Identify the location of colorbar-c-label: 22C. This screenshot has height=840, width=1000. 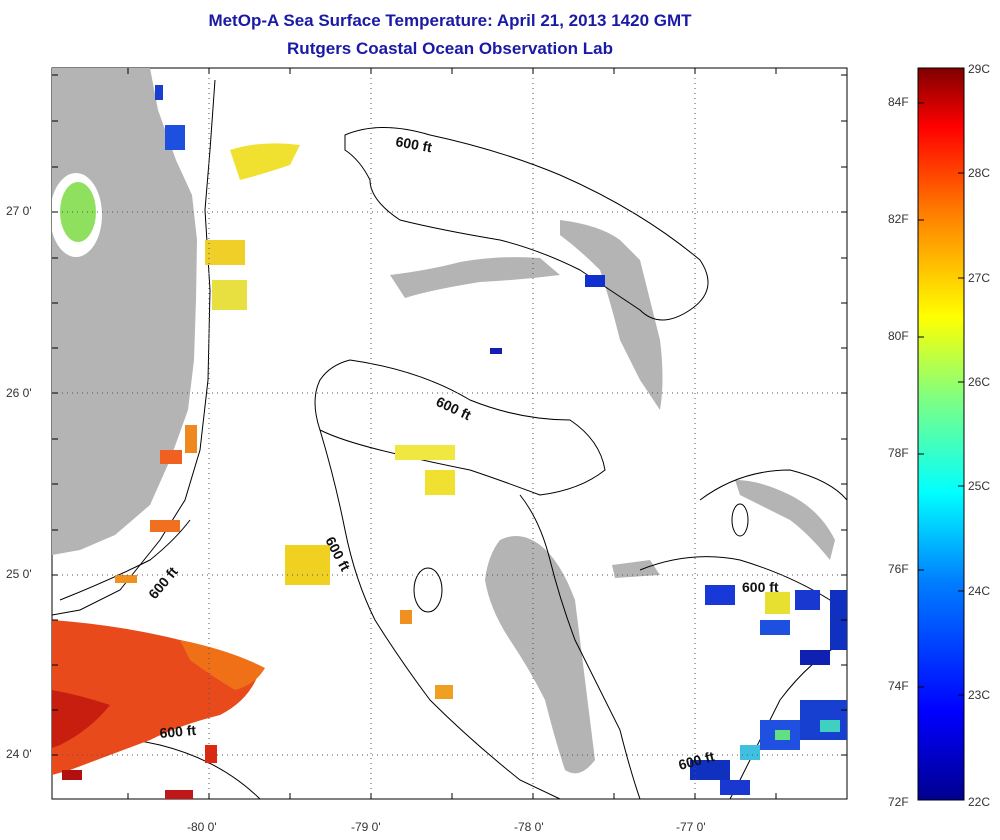
(979, 802).